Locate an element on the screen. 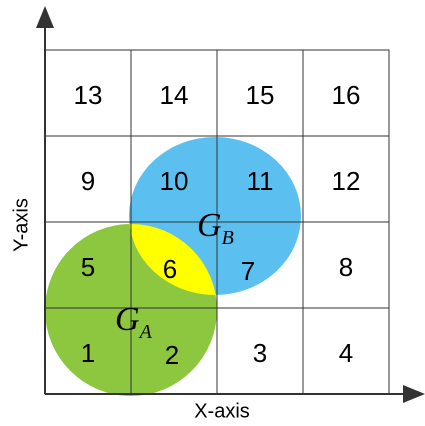 The image size is (425, 426). cell-number: 4 is located at coordinates (346, 353).